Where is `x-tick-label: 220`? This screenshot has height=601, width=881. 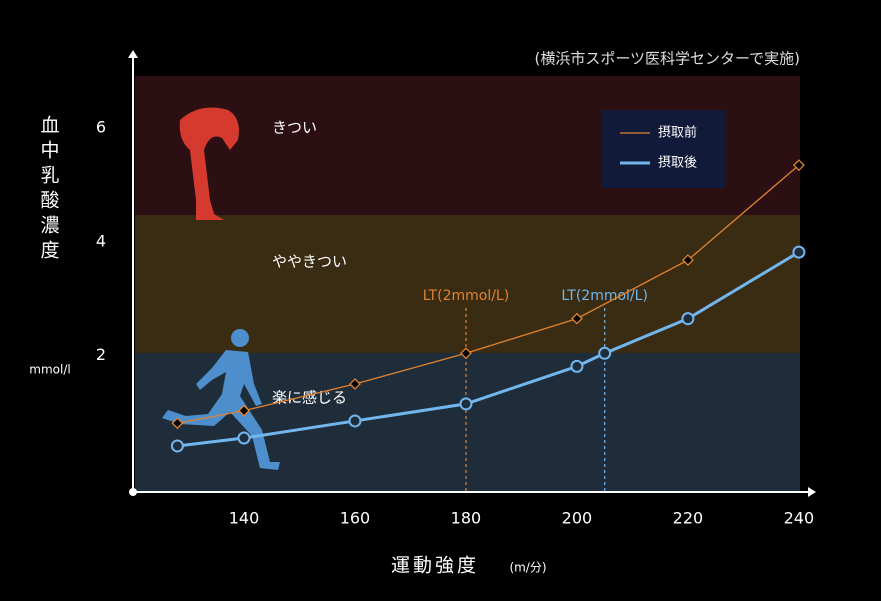 x-tick-label: 220 is located at coordinates (688, 518).